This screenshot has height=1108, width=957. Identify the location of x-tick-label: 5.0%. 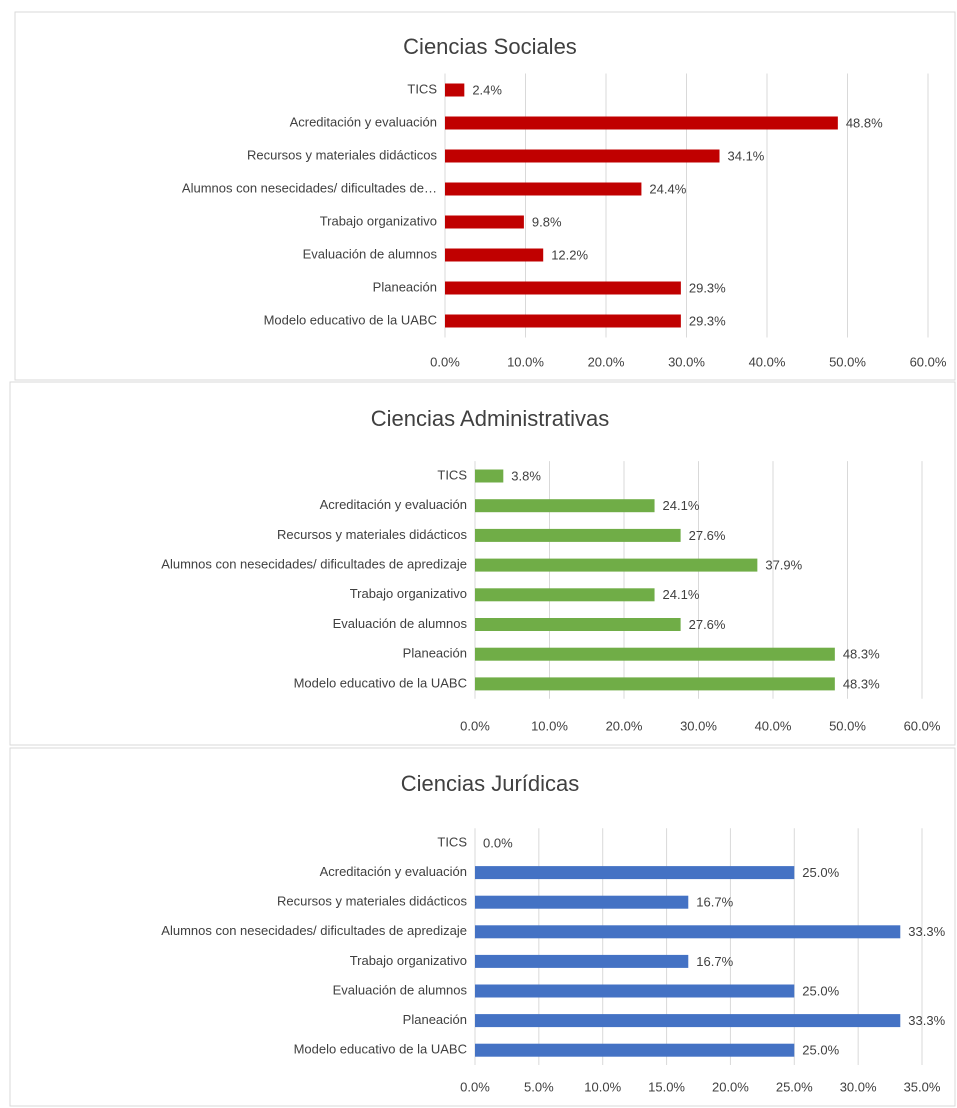
(539, 1086).